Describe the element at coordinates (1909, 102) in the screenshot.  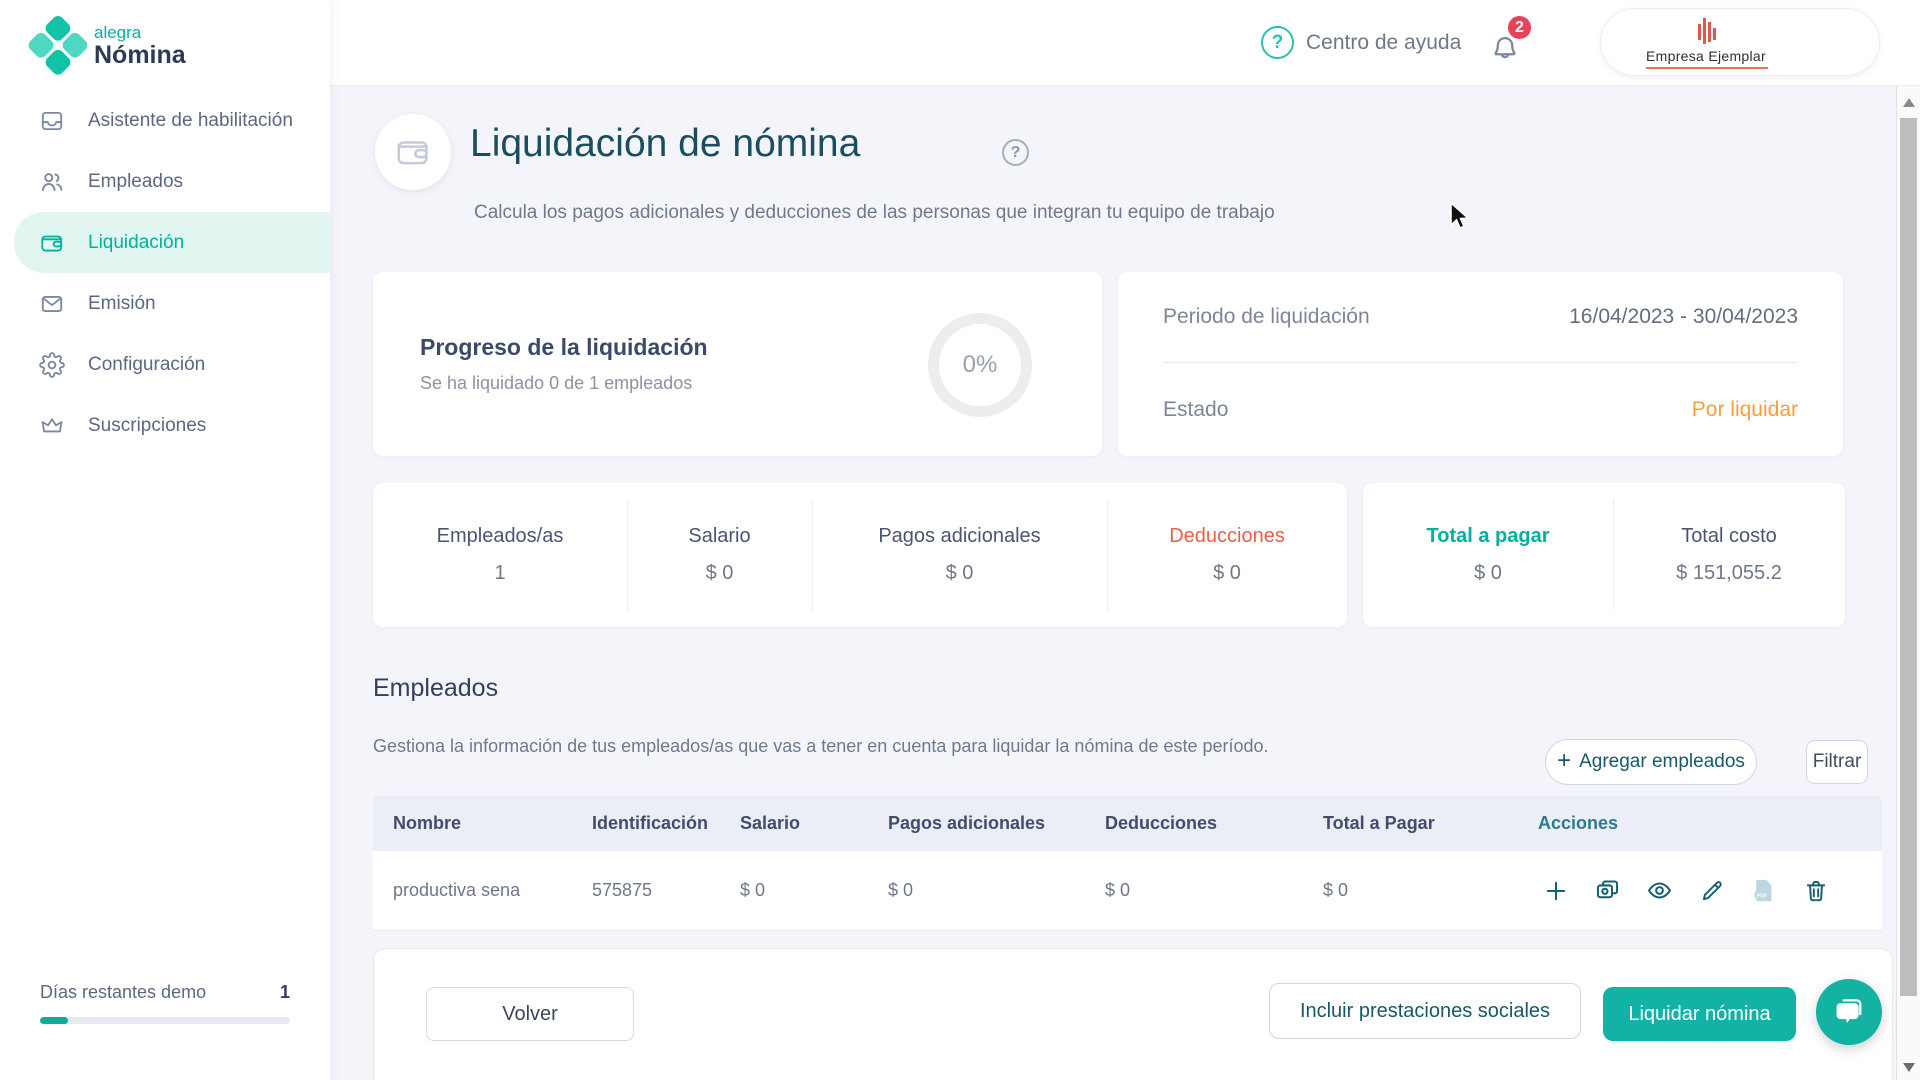
I see `scroll-up-arrow` at that location.